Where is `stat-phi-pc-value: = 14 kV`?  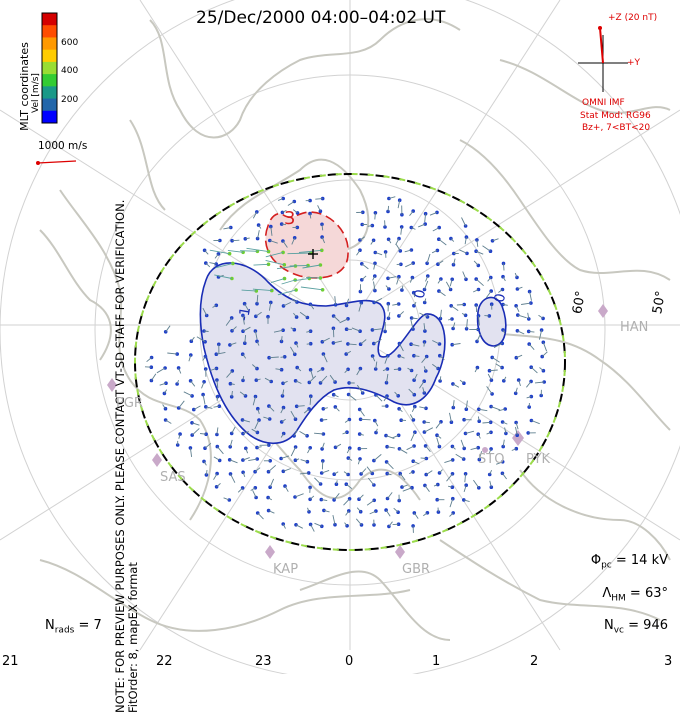
stat-phi-pc-value: = 14 kV is located at coordinates (642, 560).